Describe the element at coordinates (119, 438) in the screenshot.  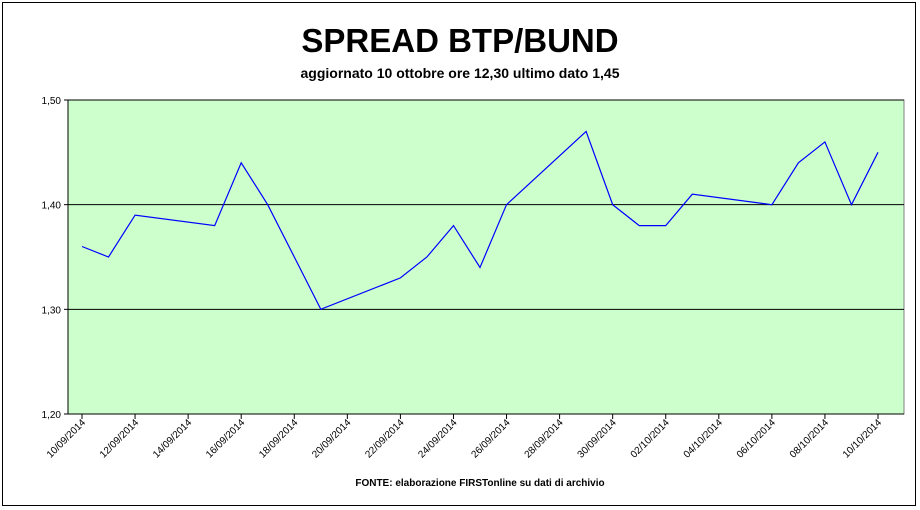
I see `x-tick-label: 12/09/2014` at that location.